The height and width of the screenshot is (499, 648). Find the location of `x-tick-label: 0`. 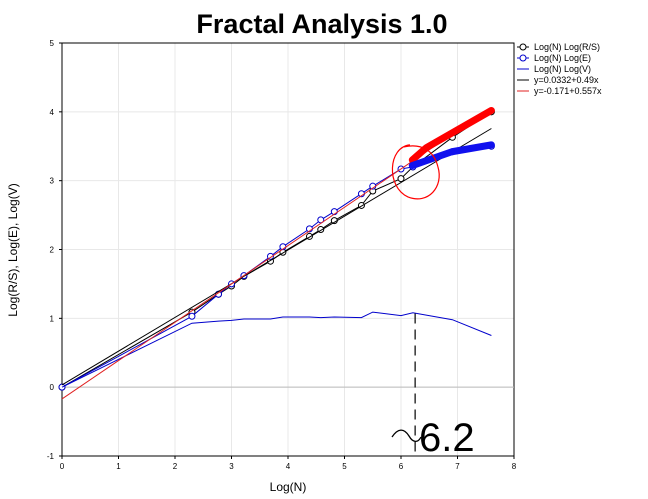

x-tick-label: 0 is located at coordinates (62, 466).